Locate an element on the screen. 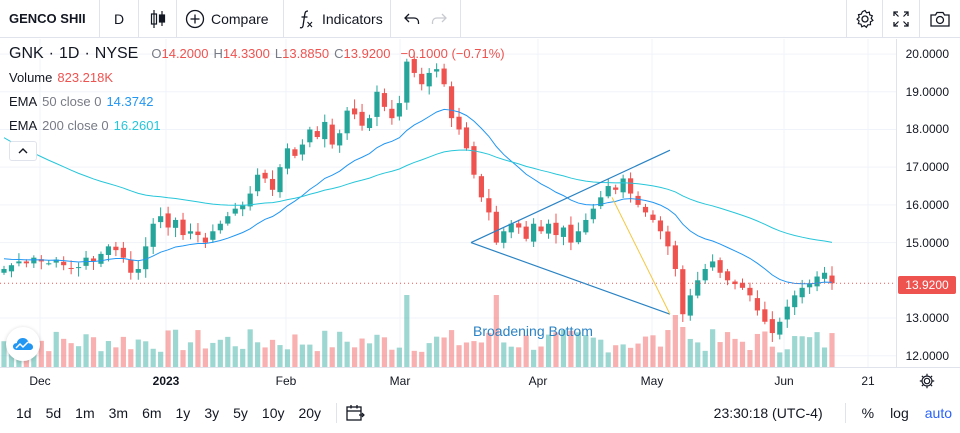 This screenshot has width=960, height=433. range-button-3m: 3m is located at coordinates (118, 413).